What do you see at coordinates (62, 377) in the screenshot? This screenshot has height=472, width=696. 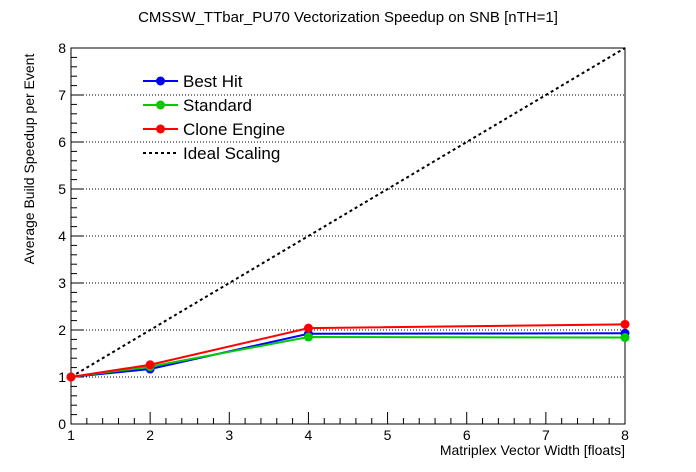 I see `y-tick-label: 1` at bounding box center [62, 377].